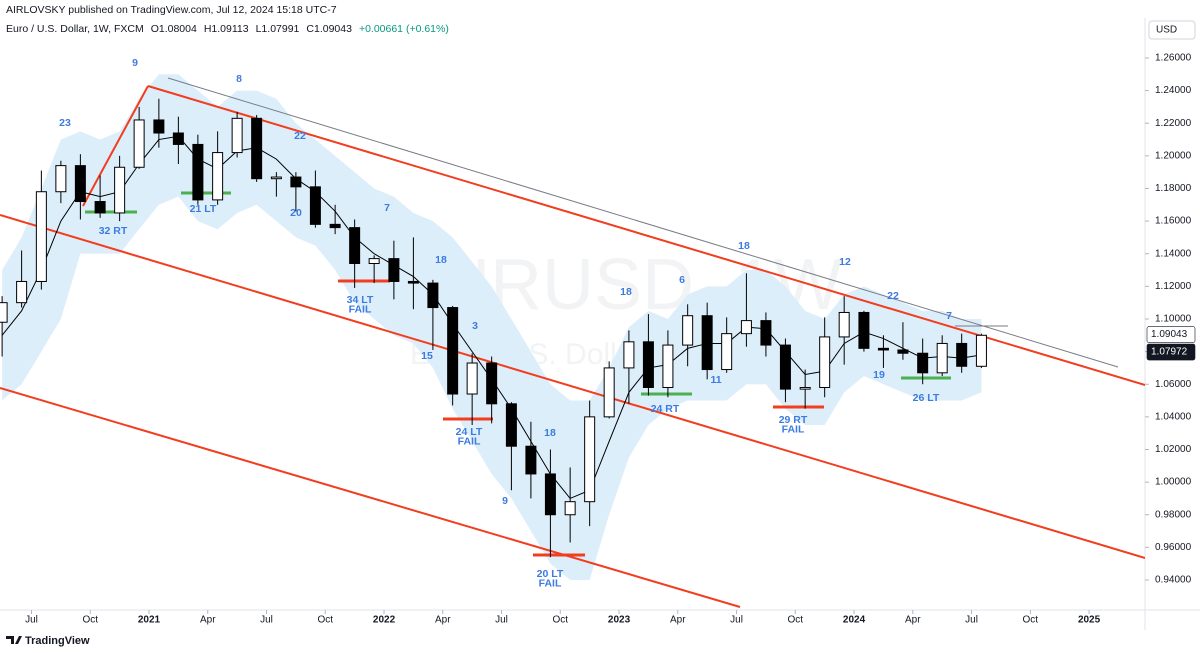 This screenshot has width=1200, height=653. I want to click on x-tick-label: 2022, so click(384, 620).